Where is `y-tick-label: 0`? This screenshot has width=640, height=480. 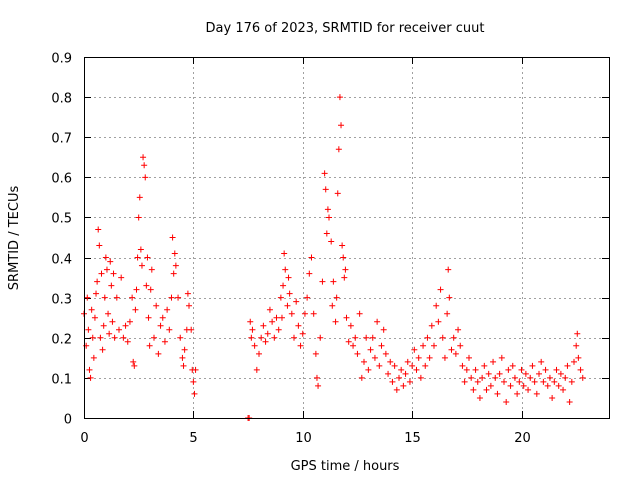
y-tick-label: 0 is located at coordinates (68, 420).